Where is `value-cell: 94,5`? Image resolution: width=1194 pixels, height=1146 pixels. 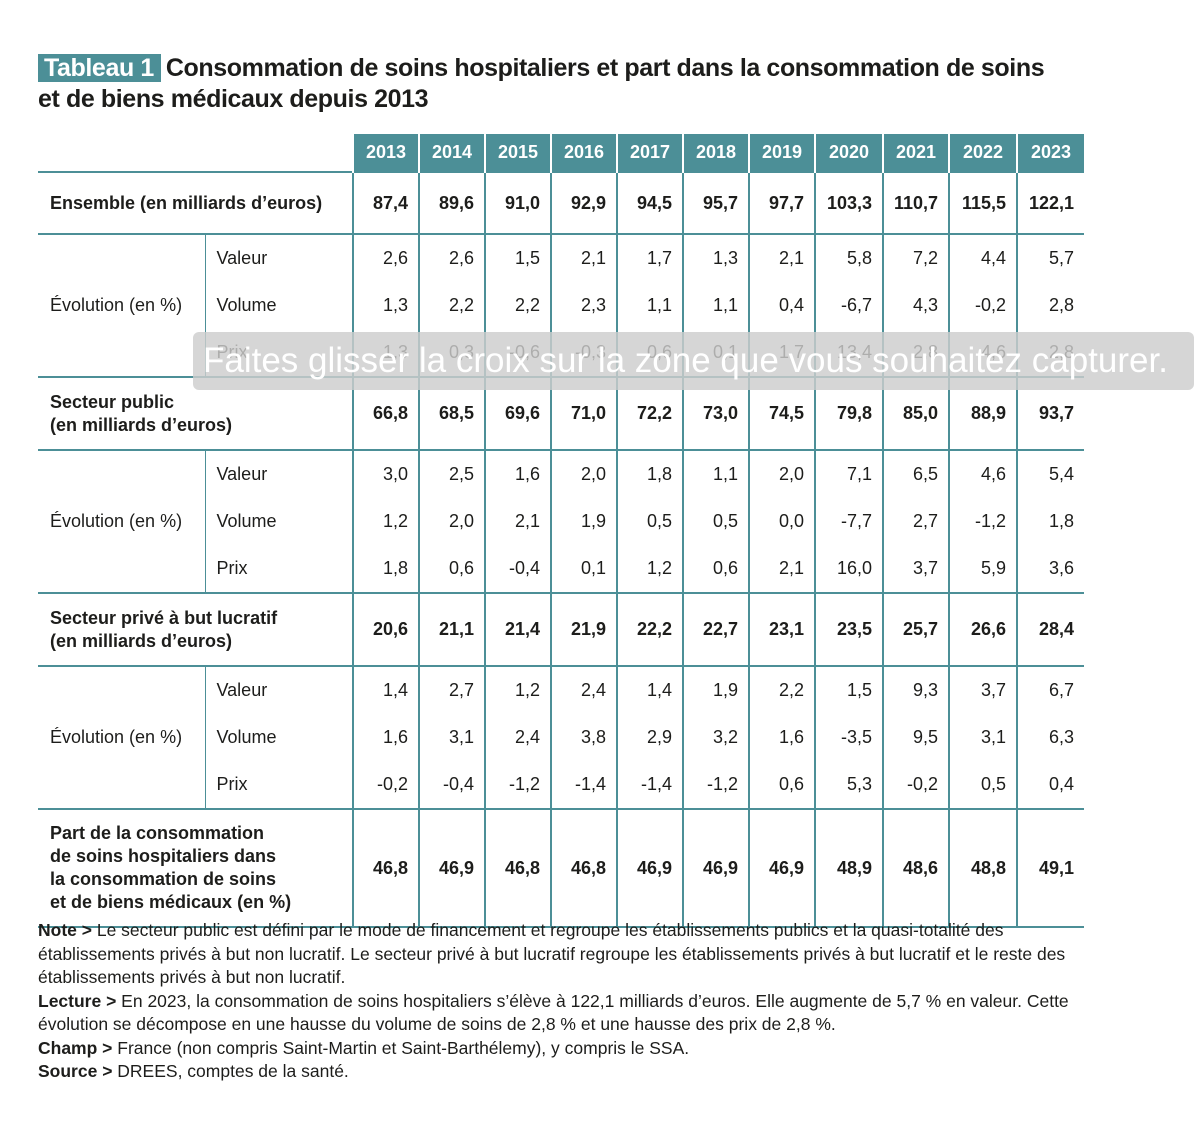 value-cell: 94,5 is located at coordinates (649, 202).